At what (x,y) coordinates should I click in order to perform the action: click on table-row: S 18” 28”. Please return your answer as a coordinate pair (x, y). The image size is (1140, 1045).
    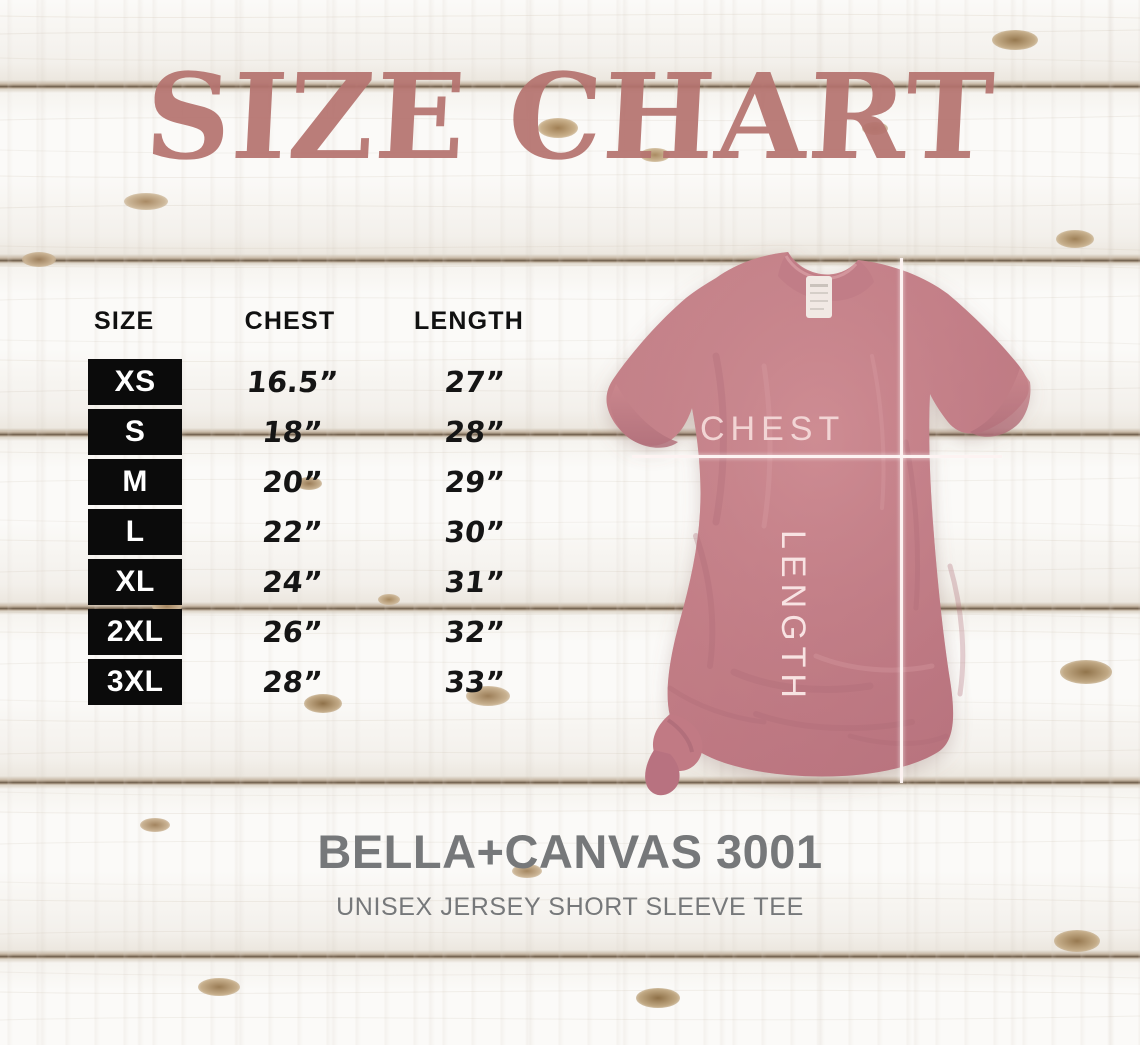
    Looking at the image, I should click on (323, 432).